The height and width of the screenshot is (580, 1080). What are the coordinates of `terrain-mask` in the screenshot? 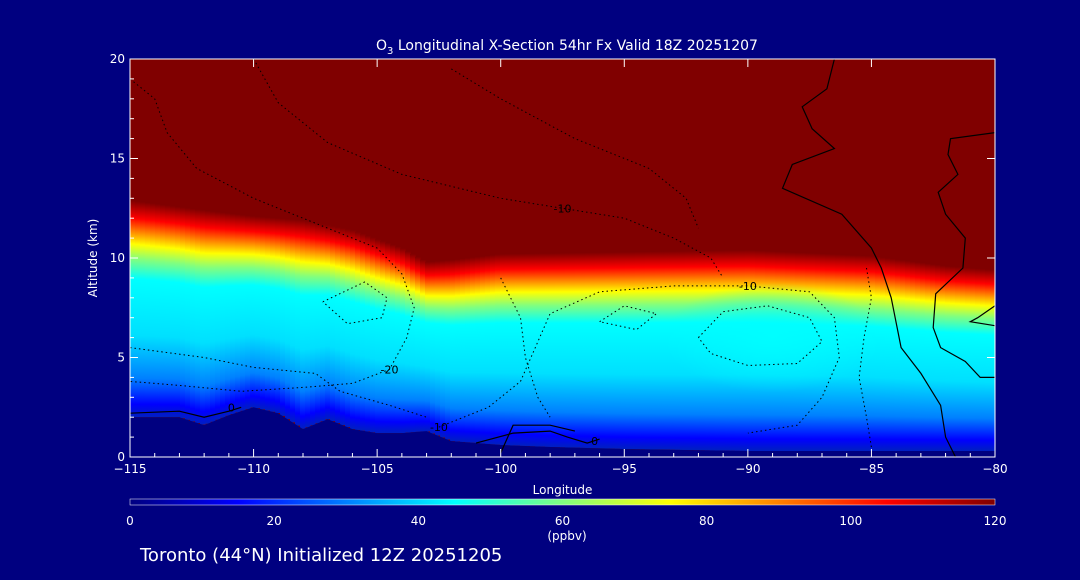 It's located at (562, 432).